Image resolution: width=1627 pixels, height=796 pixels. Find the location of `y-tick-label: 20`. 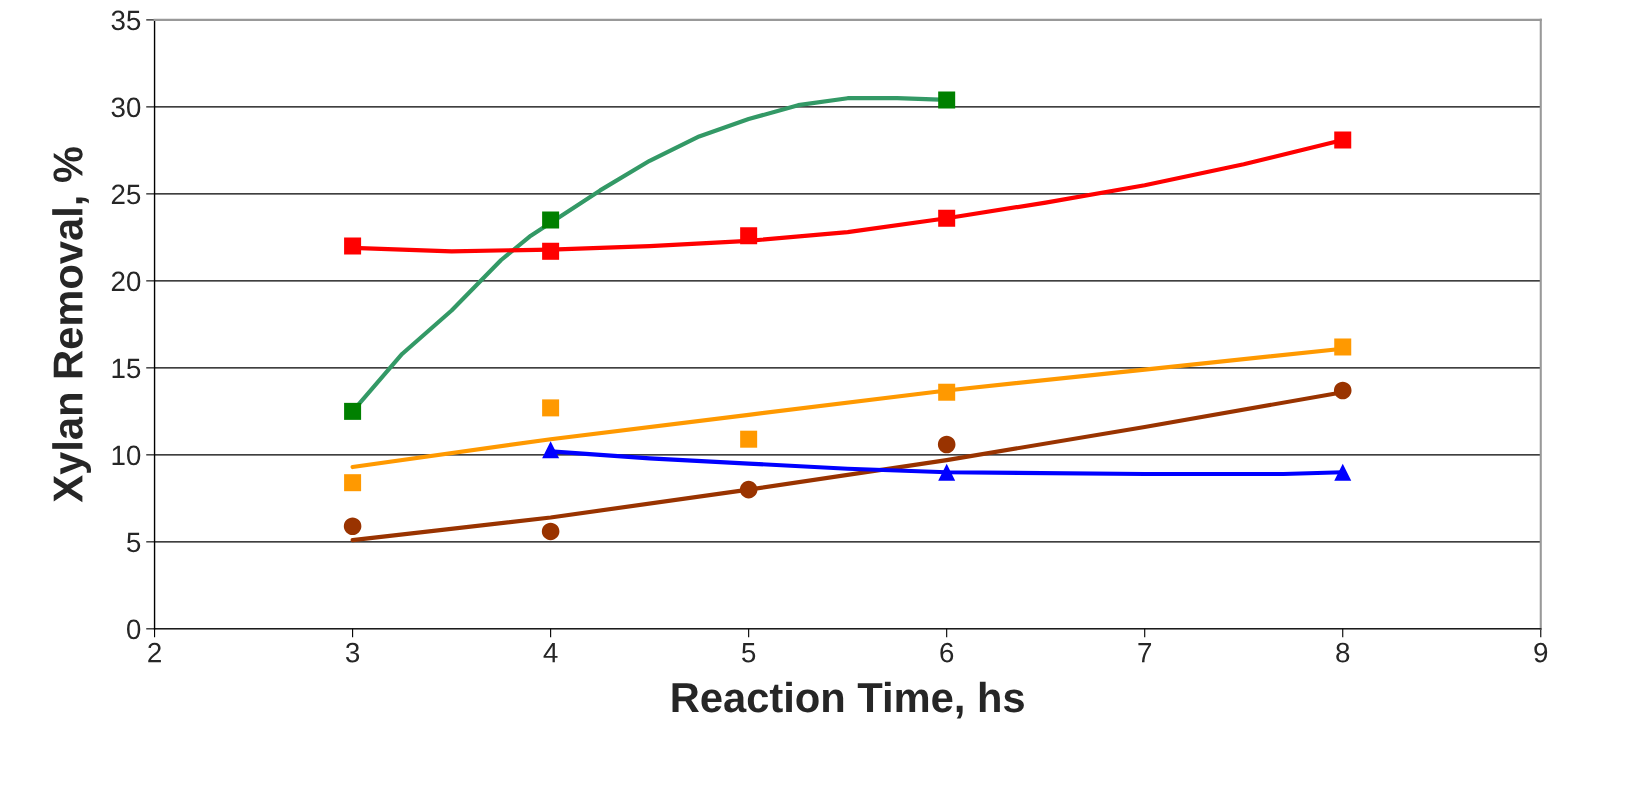

y-tick-label: 20 is located at coordinates (126, 281).